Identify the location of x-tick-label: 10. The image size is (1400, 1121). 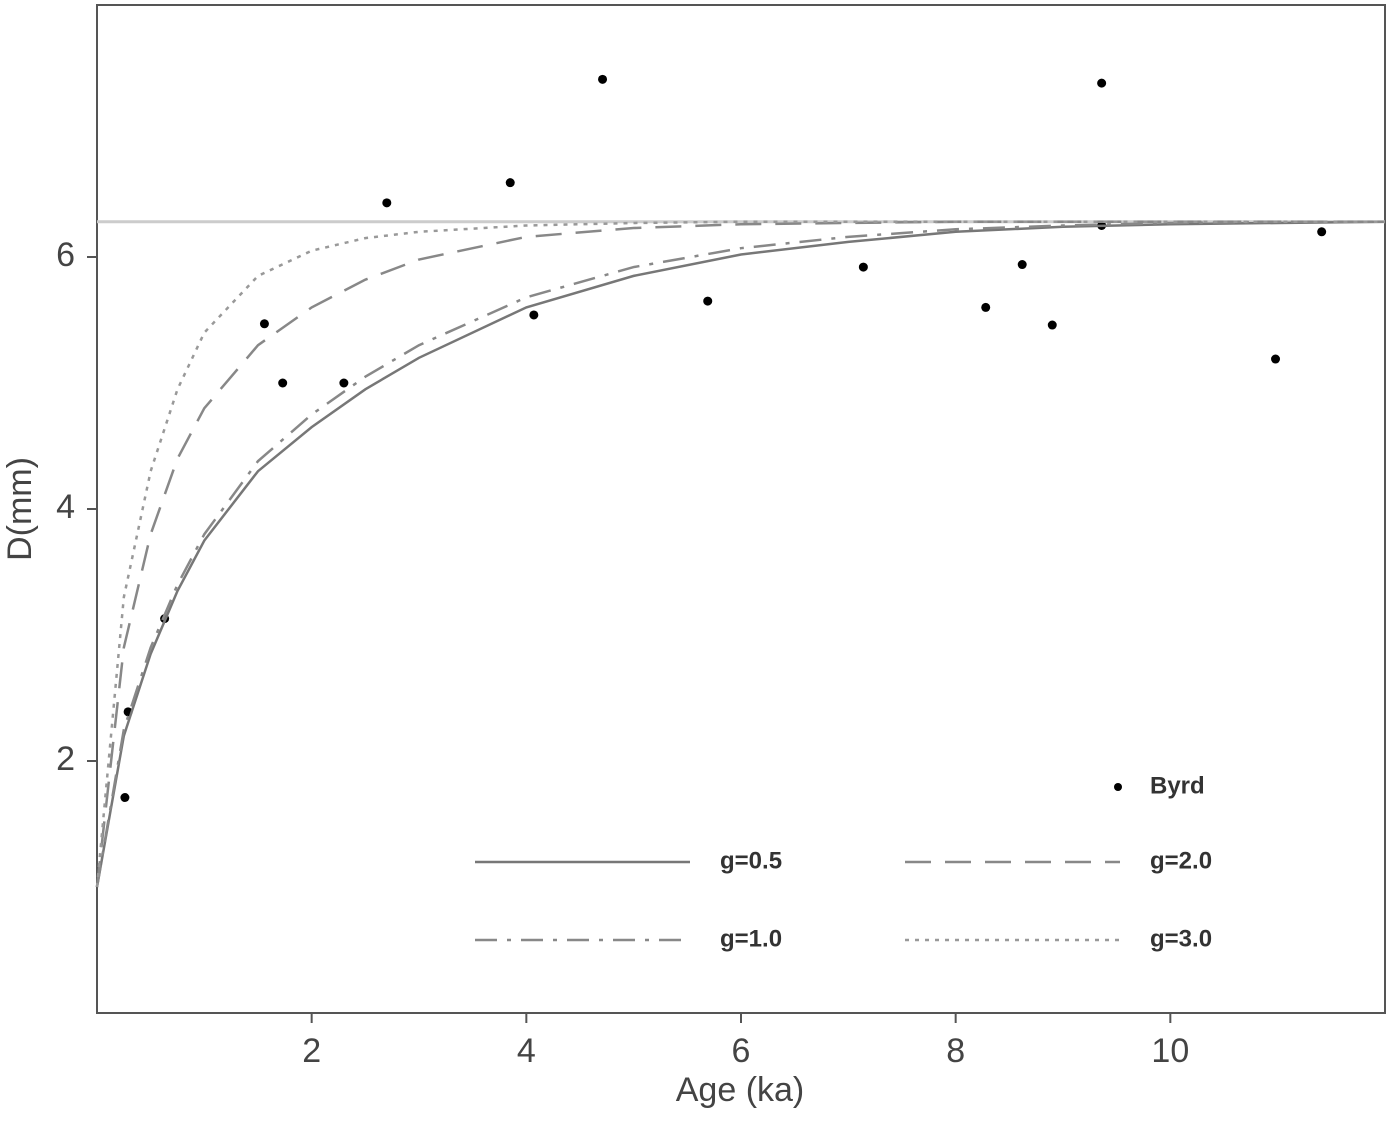
(1170, 1051).